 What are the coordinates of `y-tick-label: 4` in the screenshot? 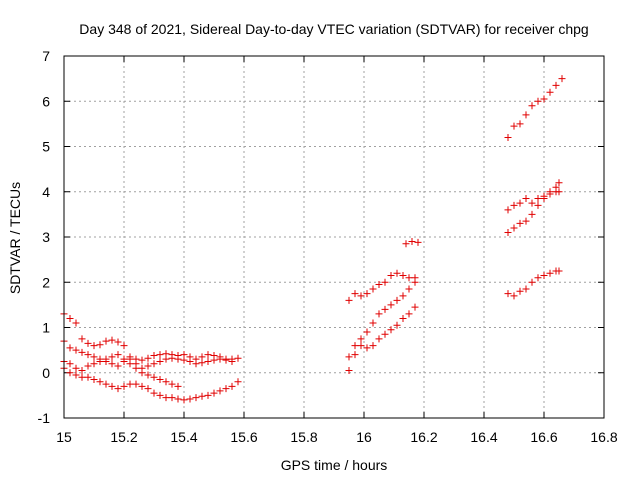 It's located at (46, 192).